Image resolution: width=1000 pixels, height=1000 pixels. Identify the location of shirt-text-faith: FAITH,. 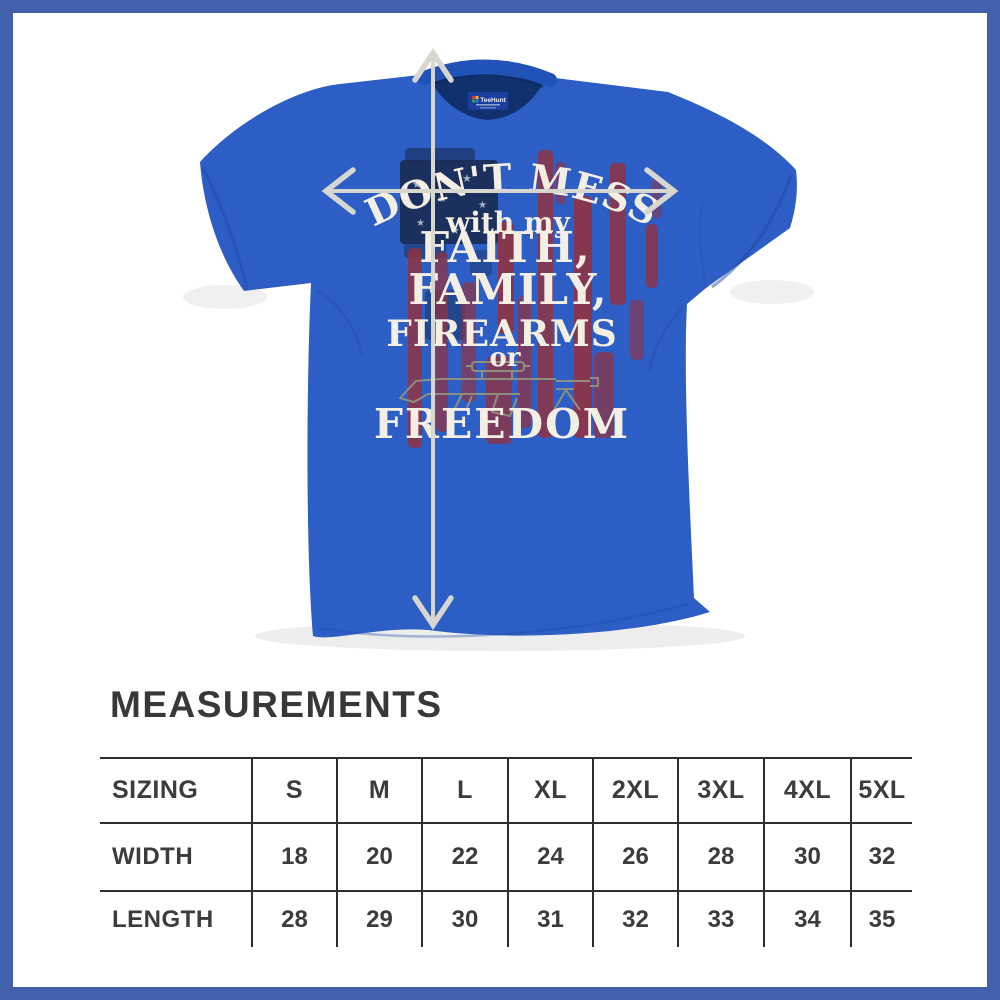
(504, 247).